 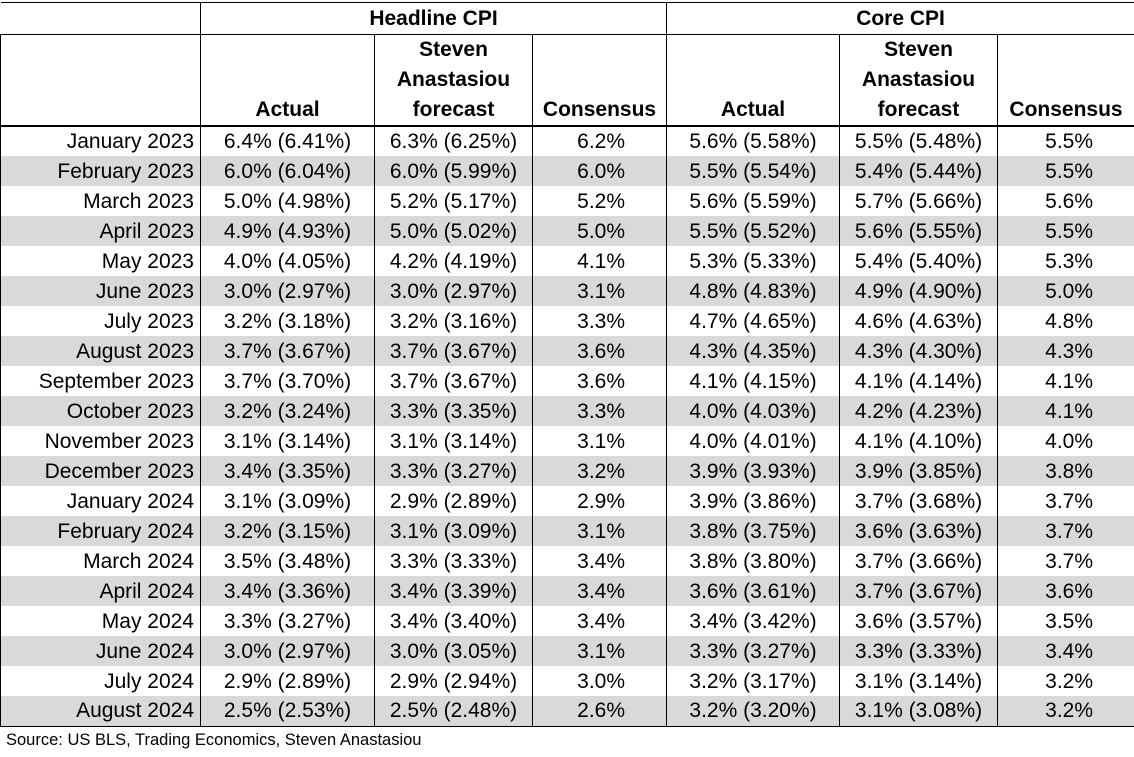 What do you see at coordinates (453, 171) in the screenshot?
I see `headline-forecast-cell: 6.0% (5.99%)` at bounding box center [453, 171].